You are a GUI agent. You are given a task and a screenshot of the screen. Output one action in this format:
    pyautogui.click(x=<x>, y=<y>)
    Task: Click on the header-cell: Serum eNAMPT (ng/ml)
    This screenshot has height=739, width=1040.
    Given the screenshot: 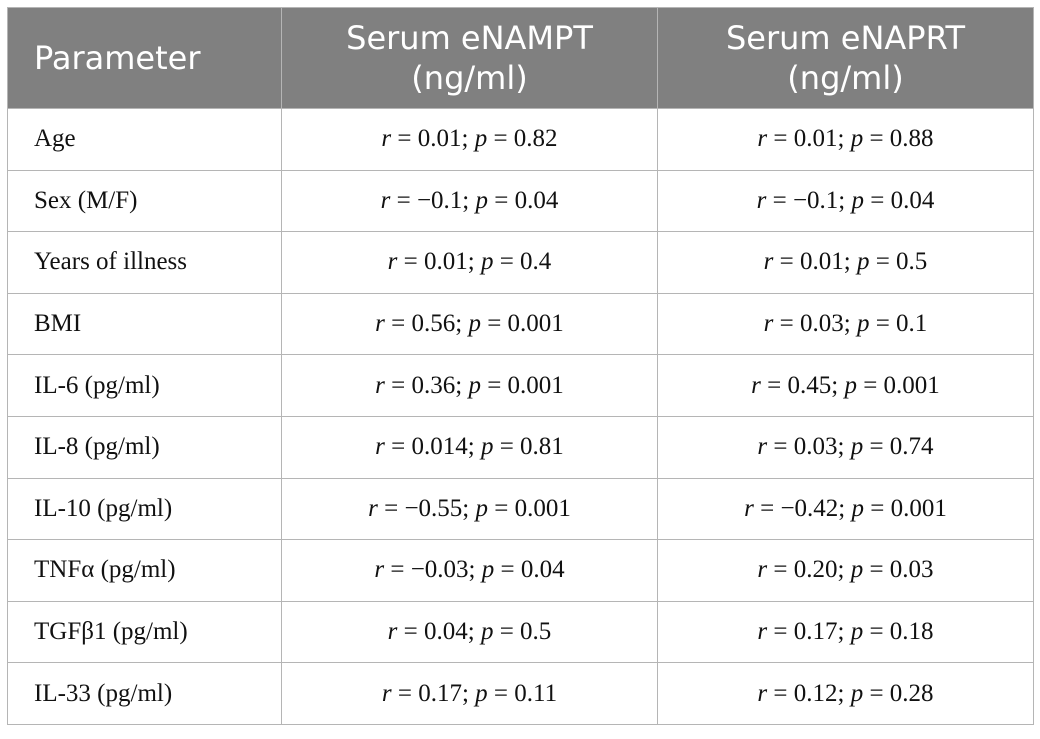 What is the action you would take?
    pyautogui.click(x=469, y=58)
    